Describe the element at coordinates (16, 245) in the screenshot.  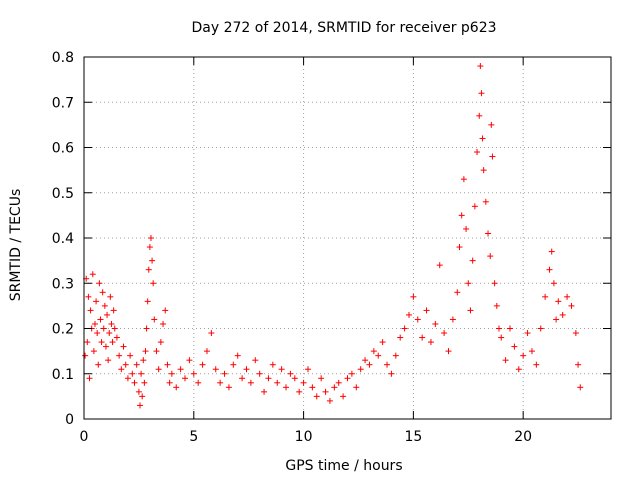
I see `y-axis-label: SRMTID / TECUs` at that location.